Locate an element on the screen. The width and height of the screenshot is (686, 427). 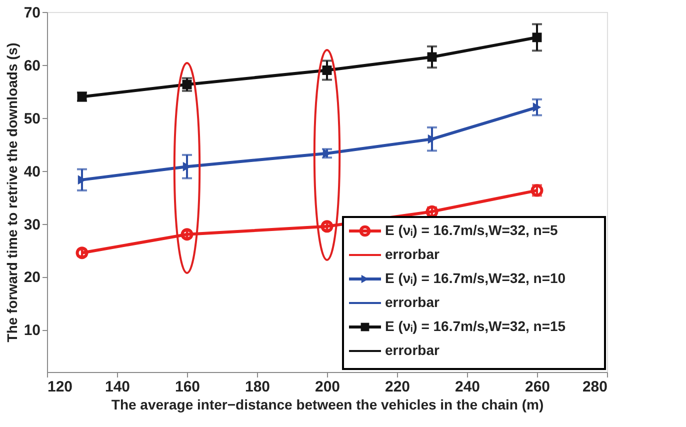
y-tick-label: 20 is located at coordinates (32, 277).